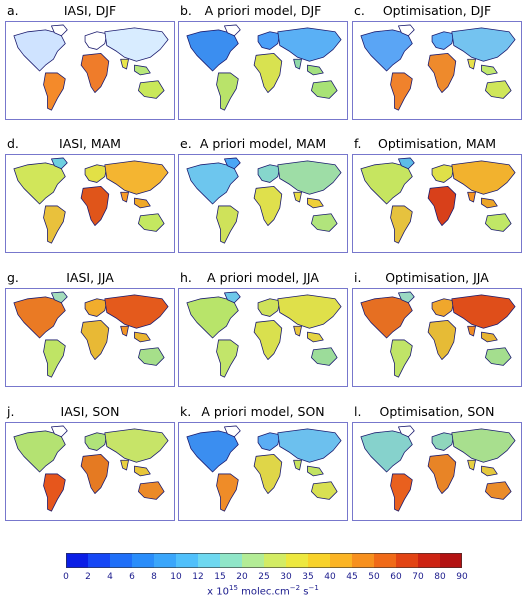 This screenshot has height=600, width=526. I want to click on panel-title-text: A priori model, DJF, so click(263, 10).